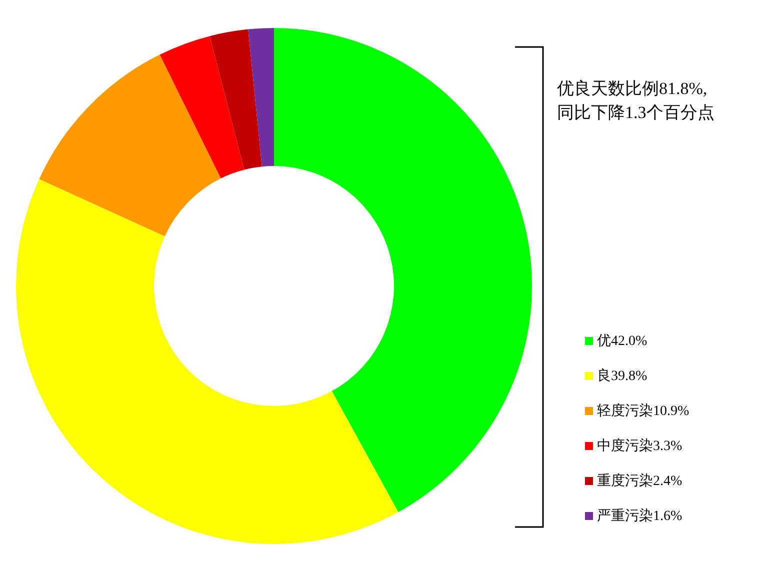 The height and width of the screenshot is (575, 758). What do you see at coordinates (667, 446) in the screenshot?
I see `data-label: 3.3%` at bounding box center [667, 446].